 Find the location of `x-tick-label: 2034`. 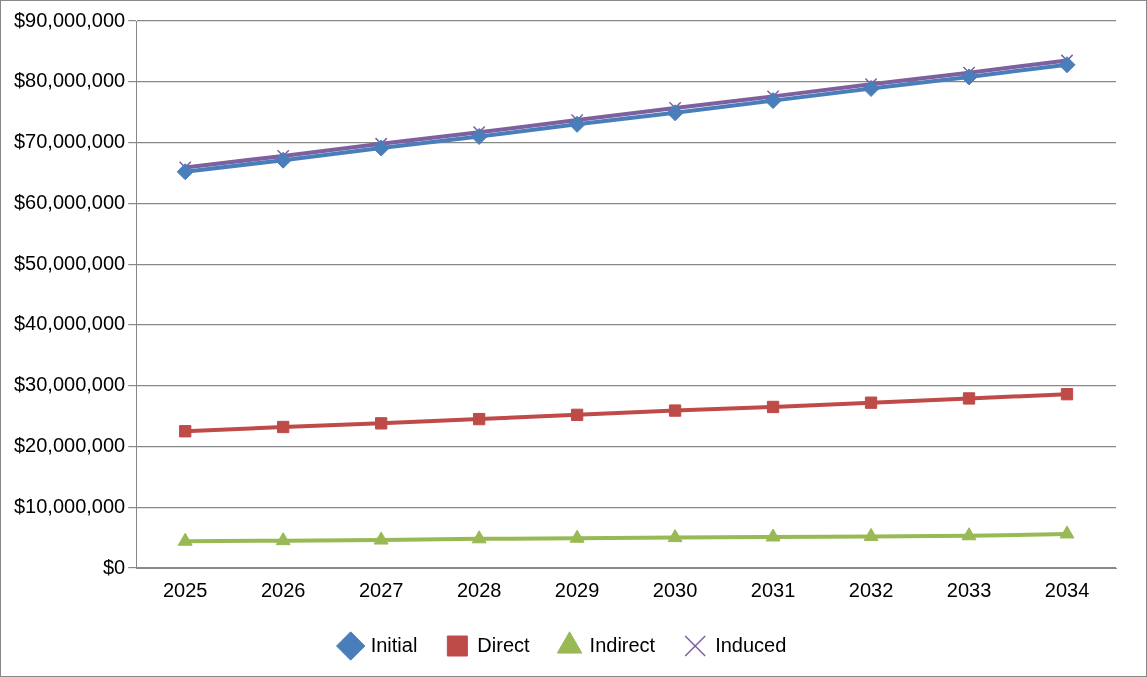

x-tick-label: 2034 is located at coordinates (1067, 589).